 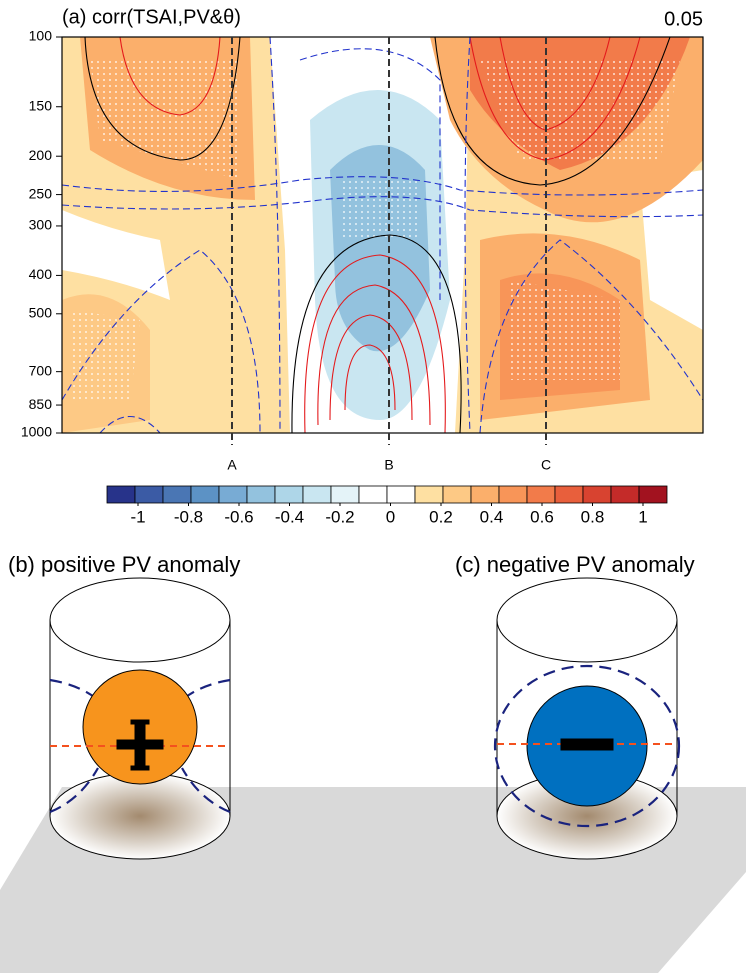 What do you see at coordinates (140, 816) in the screenshot?
I see `cylinder-bottom` at bounding box center [140, 816].